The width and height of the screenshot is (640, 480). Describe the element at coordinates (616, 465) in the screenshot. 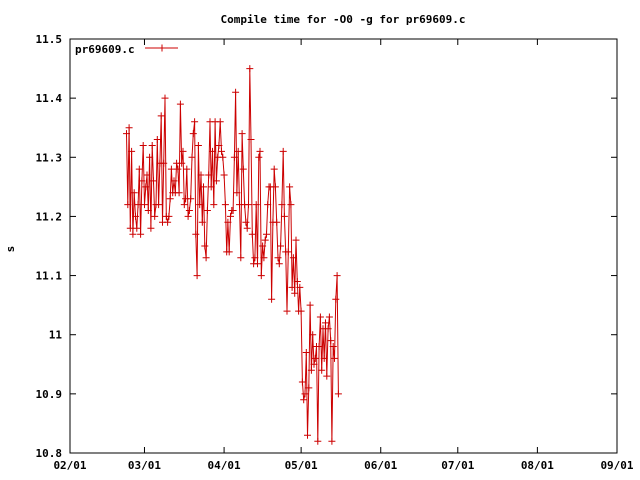

I see `x-tick-label: 09/01` at that location.